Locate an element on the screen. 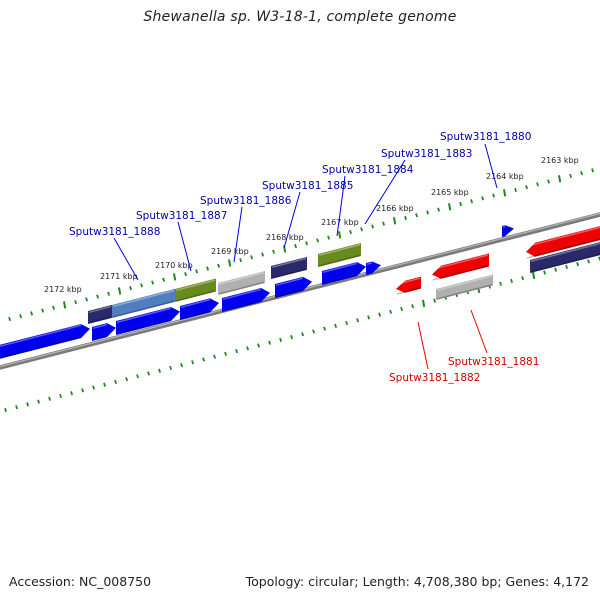 The width and height of the screenshot is (600, 600). gene-label-sputw3181-1881: Sputw3181_1881 is located at coordinates (493, 362).